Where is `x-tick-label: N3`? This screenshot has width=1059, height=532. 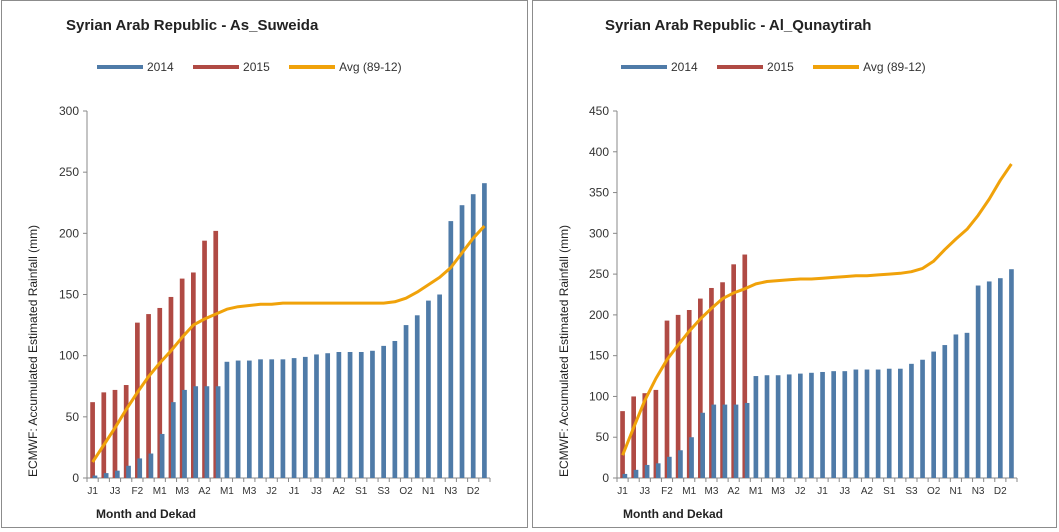
x-tick-label: N3 is located at coordinates (450, 491).